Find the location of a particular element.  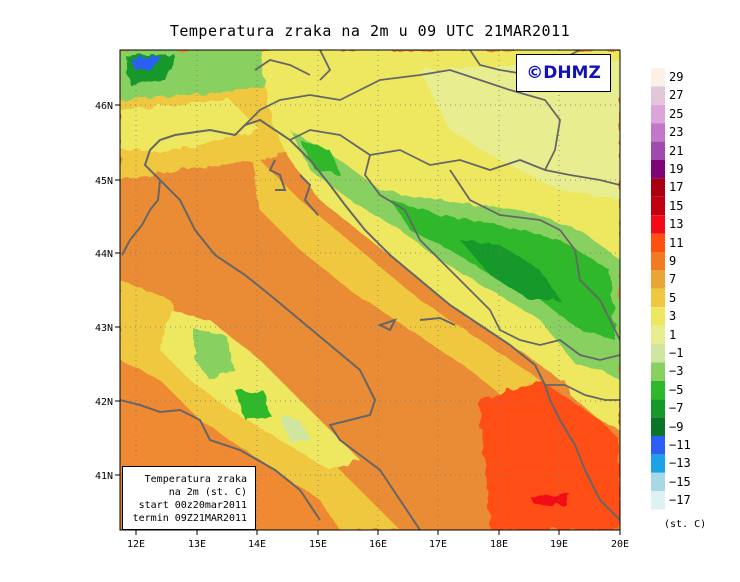

lat-label: 45N is located at coordinates (104, 181).